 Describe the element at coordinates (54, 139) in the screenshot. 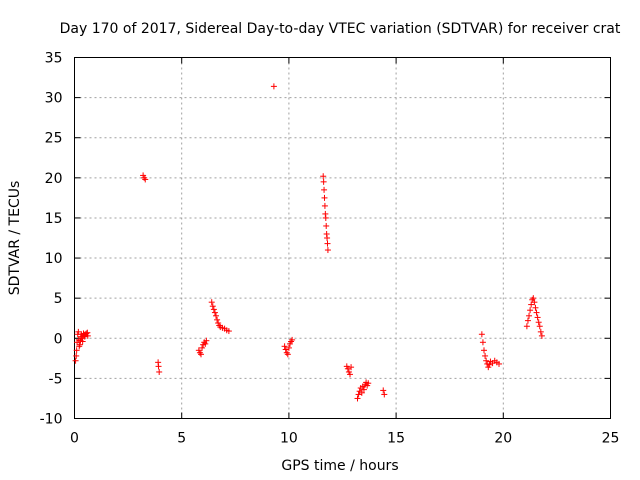

I see `y-tick-label: 25` at that location.